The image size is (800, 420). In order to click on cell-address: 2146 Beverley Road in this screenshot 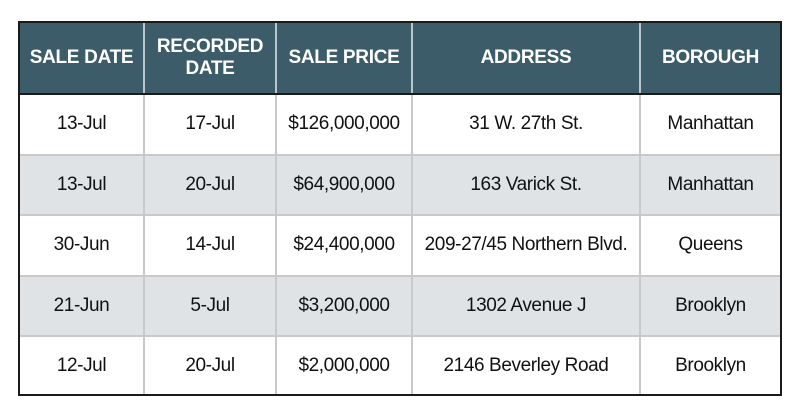, I will do `click(526, 365)`.